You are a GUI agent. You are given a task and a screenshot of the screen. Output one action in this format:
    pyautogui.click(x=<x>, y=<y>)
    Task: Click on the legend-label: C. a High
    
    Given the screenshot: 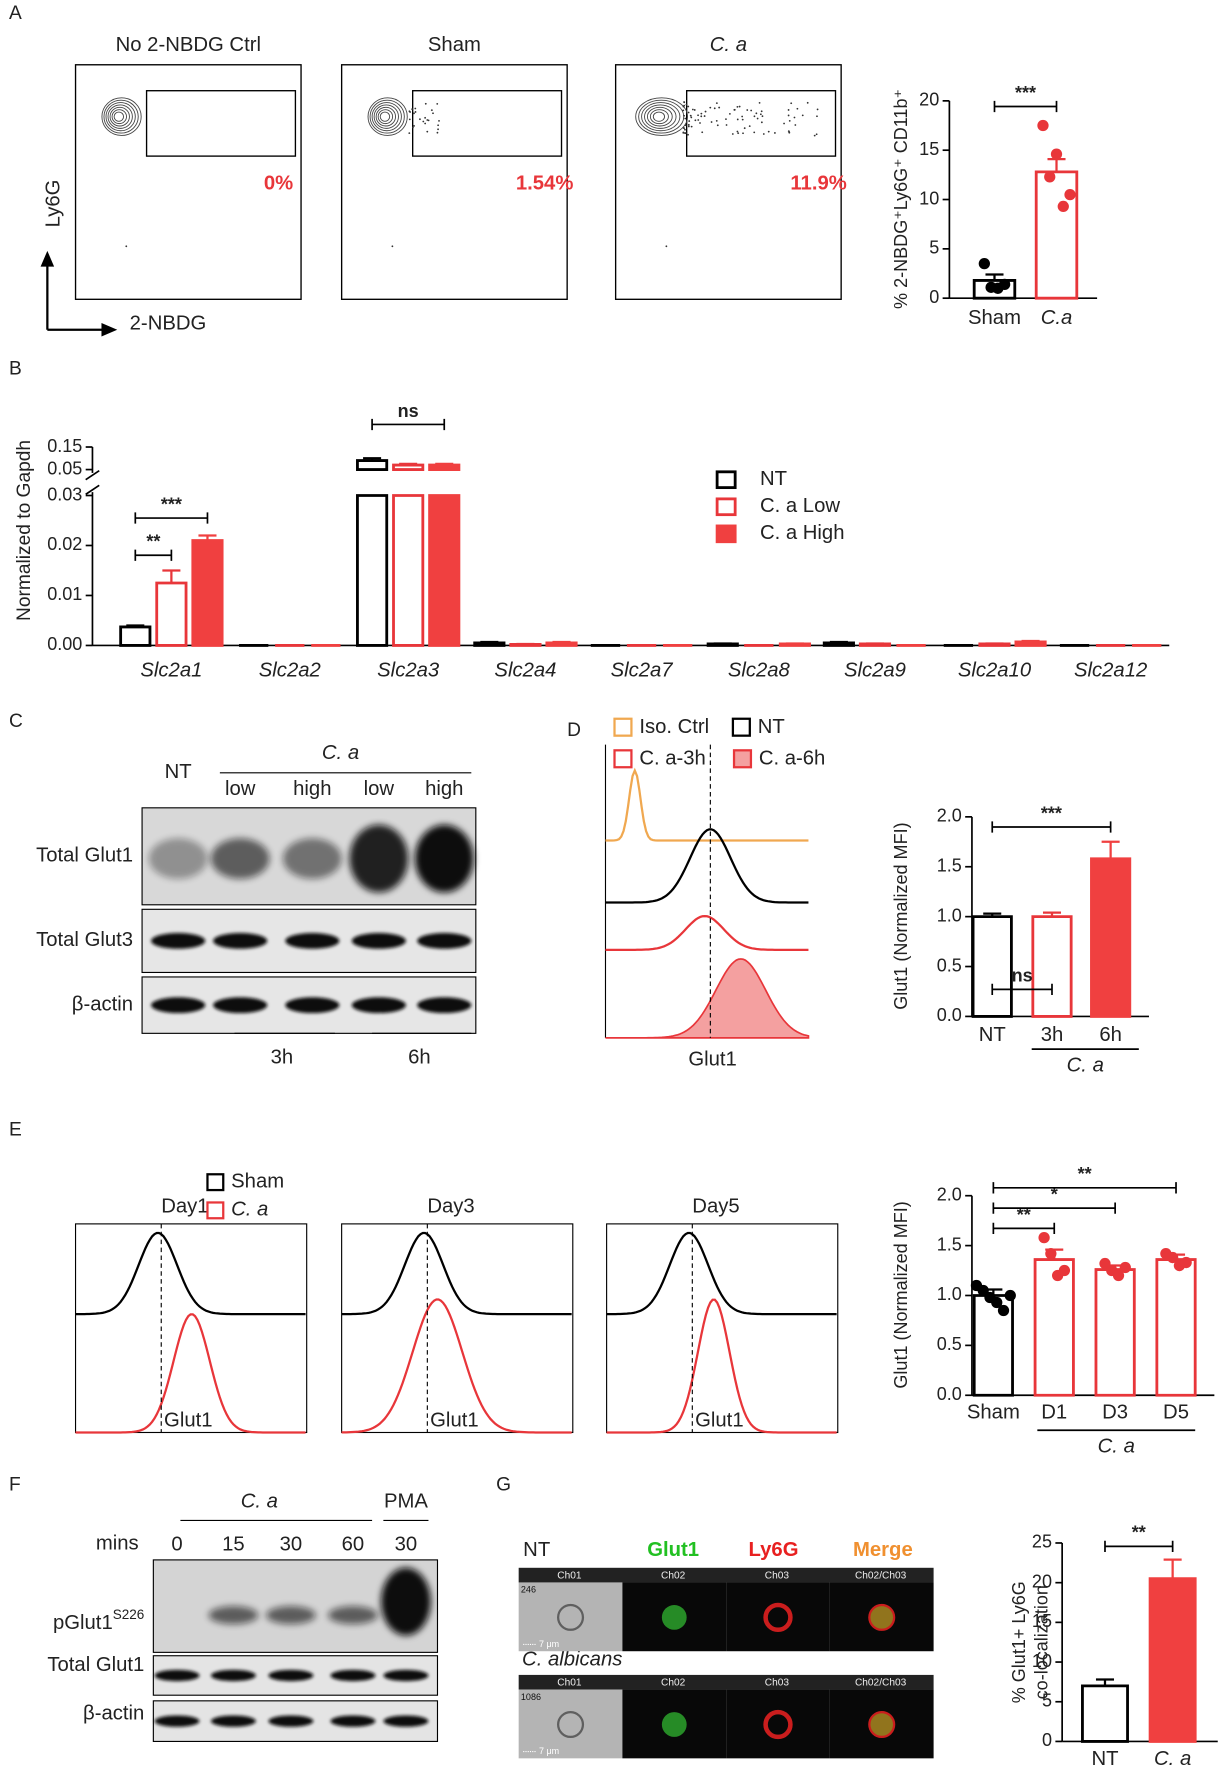 What is the action you would take?
    pyautogui.click(x=802, y=533)
    